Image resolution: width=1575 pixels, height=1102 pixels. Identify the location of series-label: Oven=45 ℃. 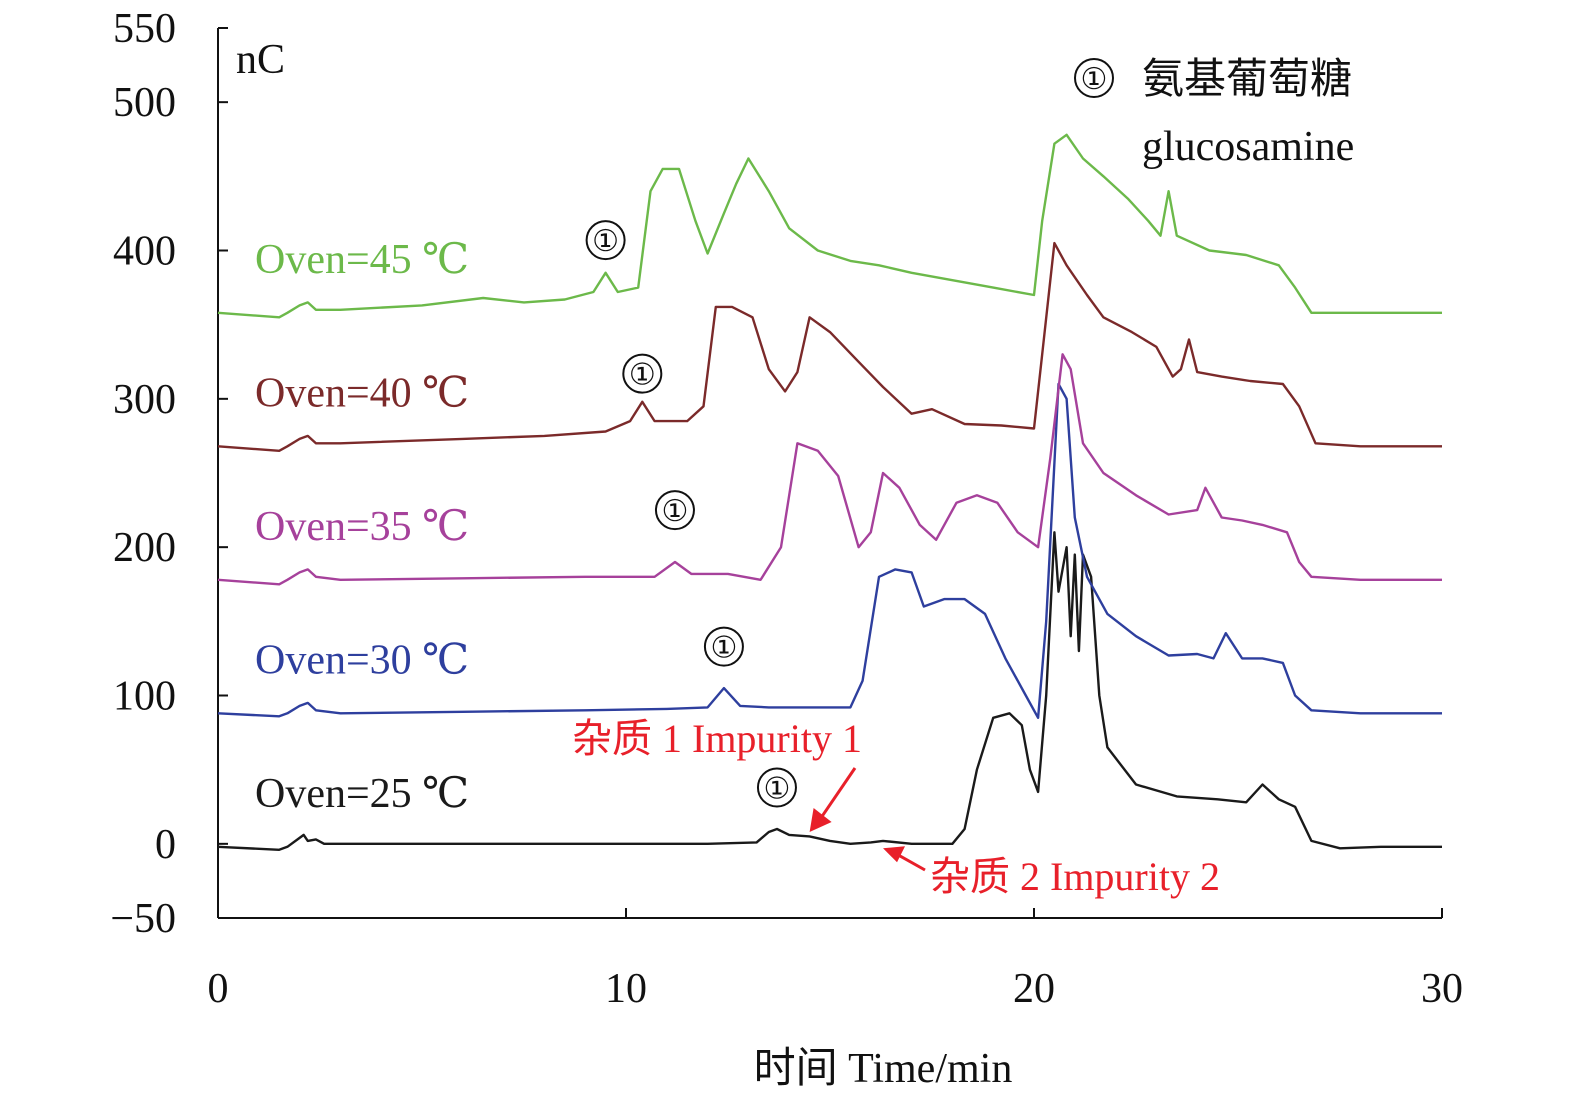
(362, 260).